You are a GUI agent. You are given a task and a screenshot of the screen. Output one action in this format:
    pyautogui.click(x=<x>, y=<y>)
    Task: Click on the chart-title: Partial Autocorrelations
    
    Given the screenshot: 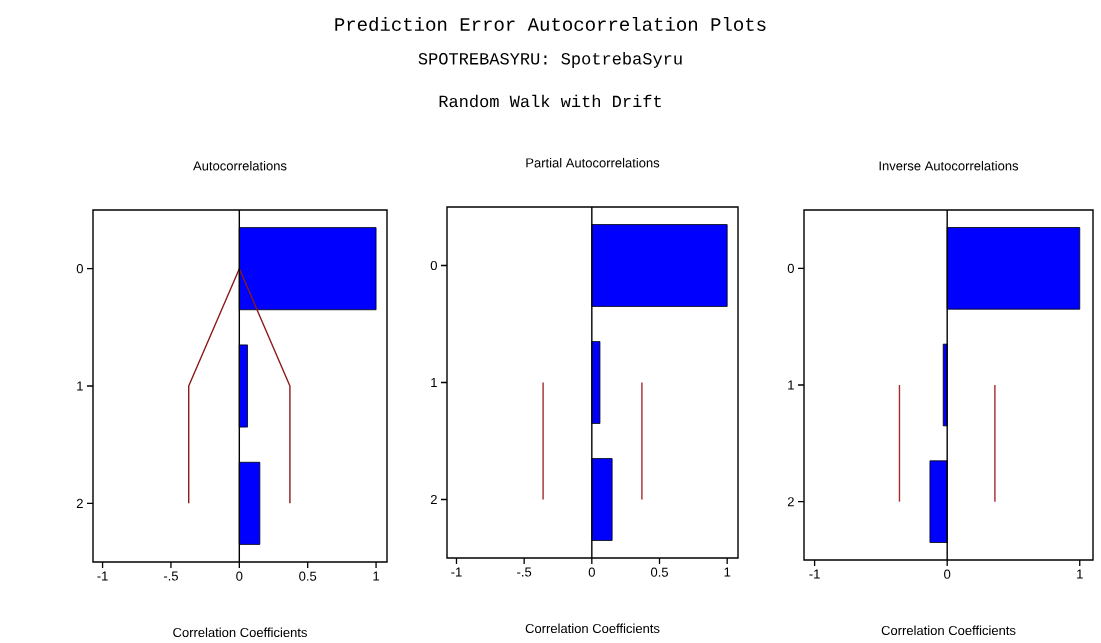 What is the action you would take?
    pyautogui.click(x=593, y=162)
    